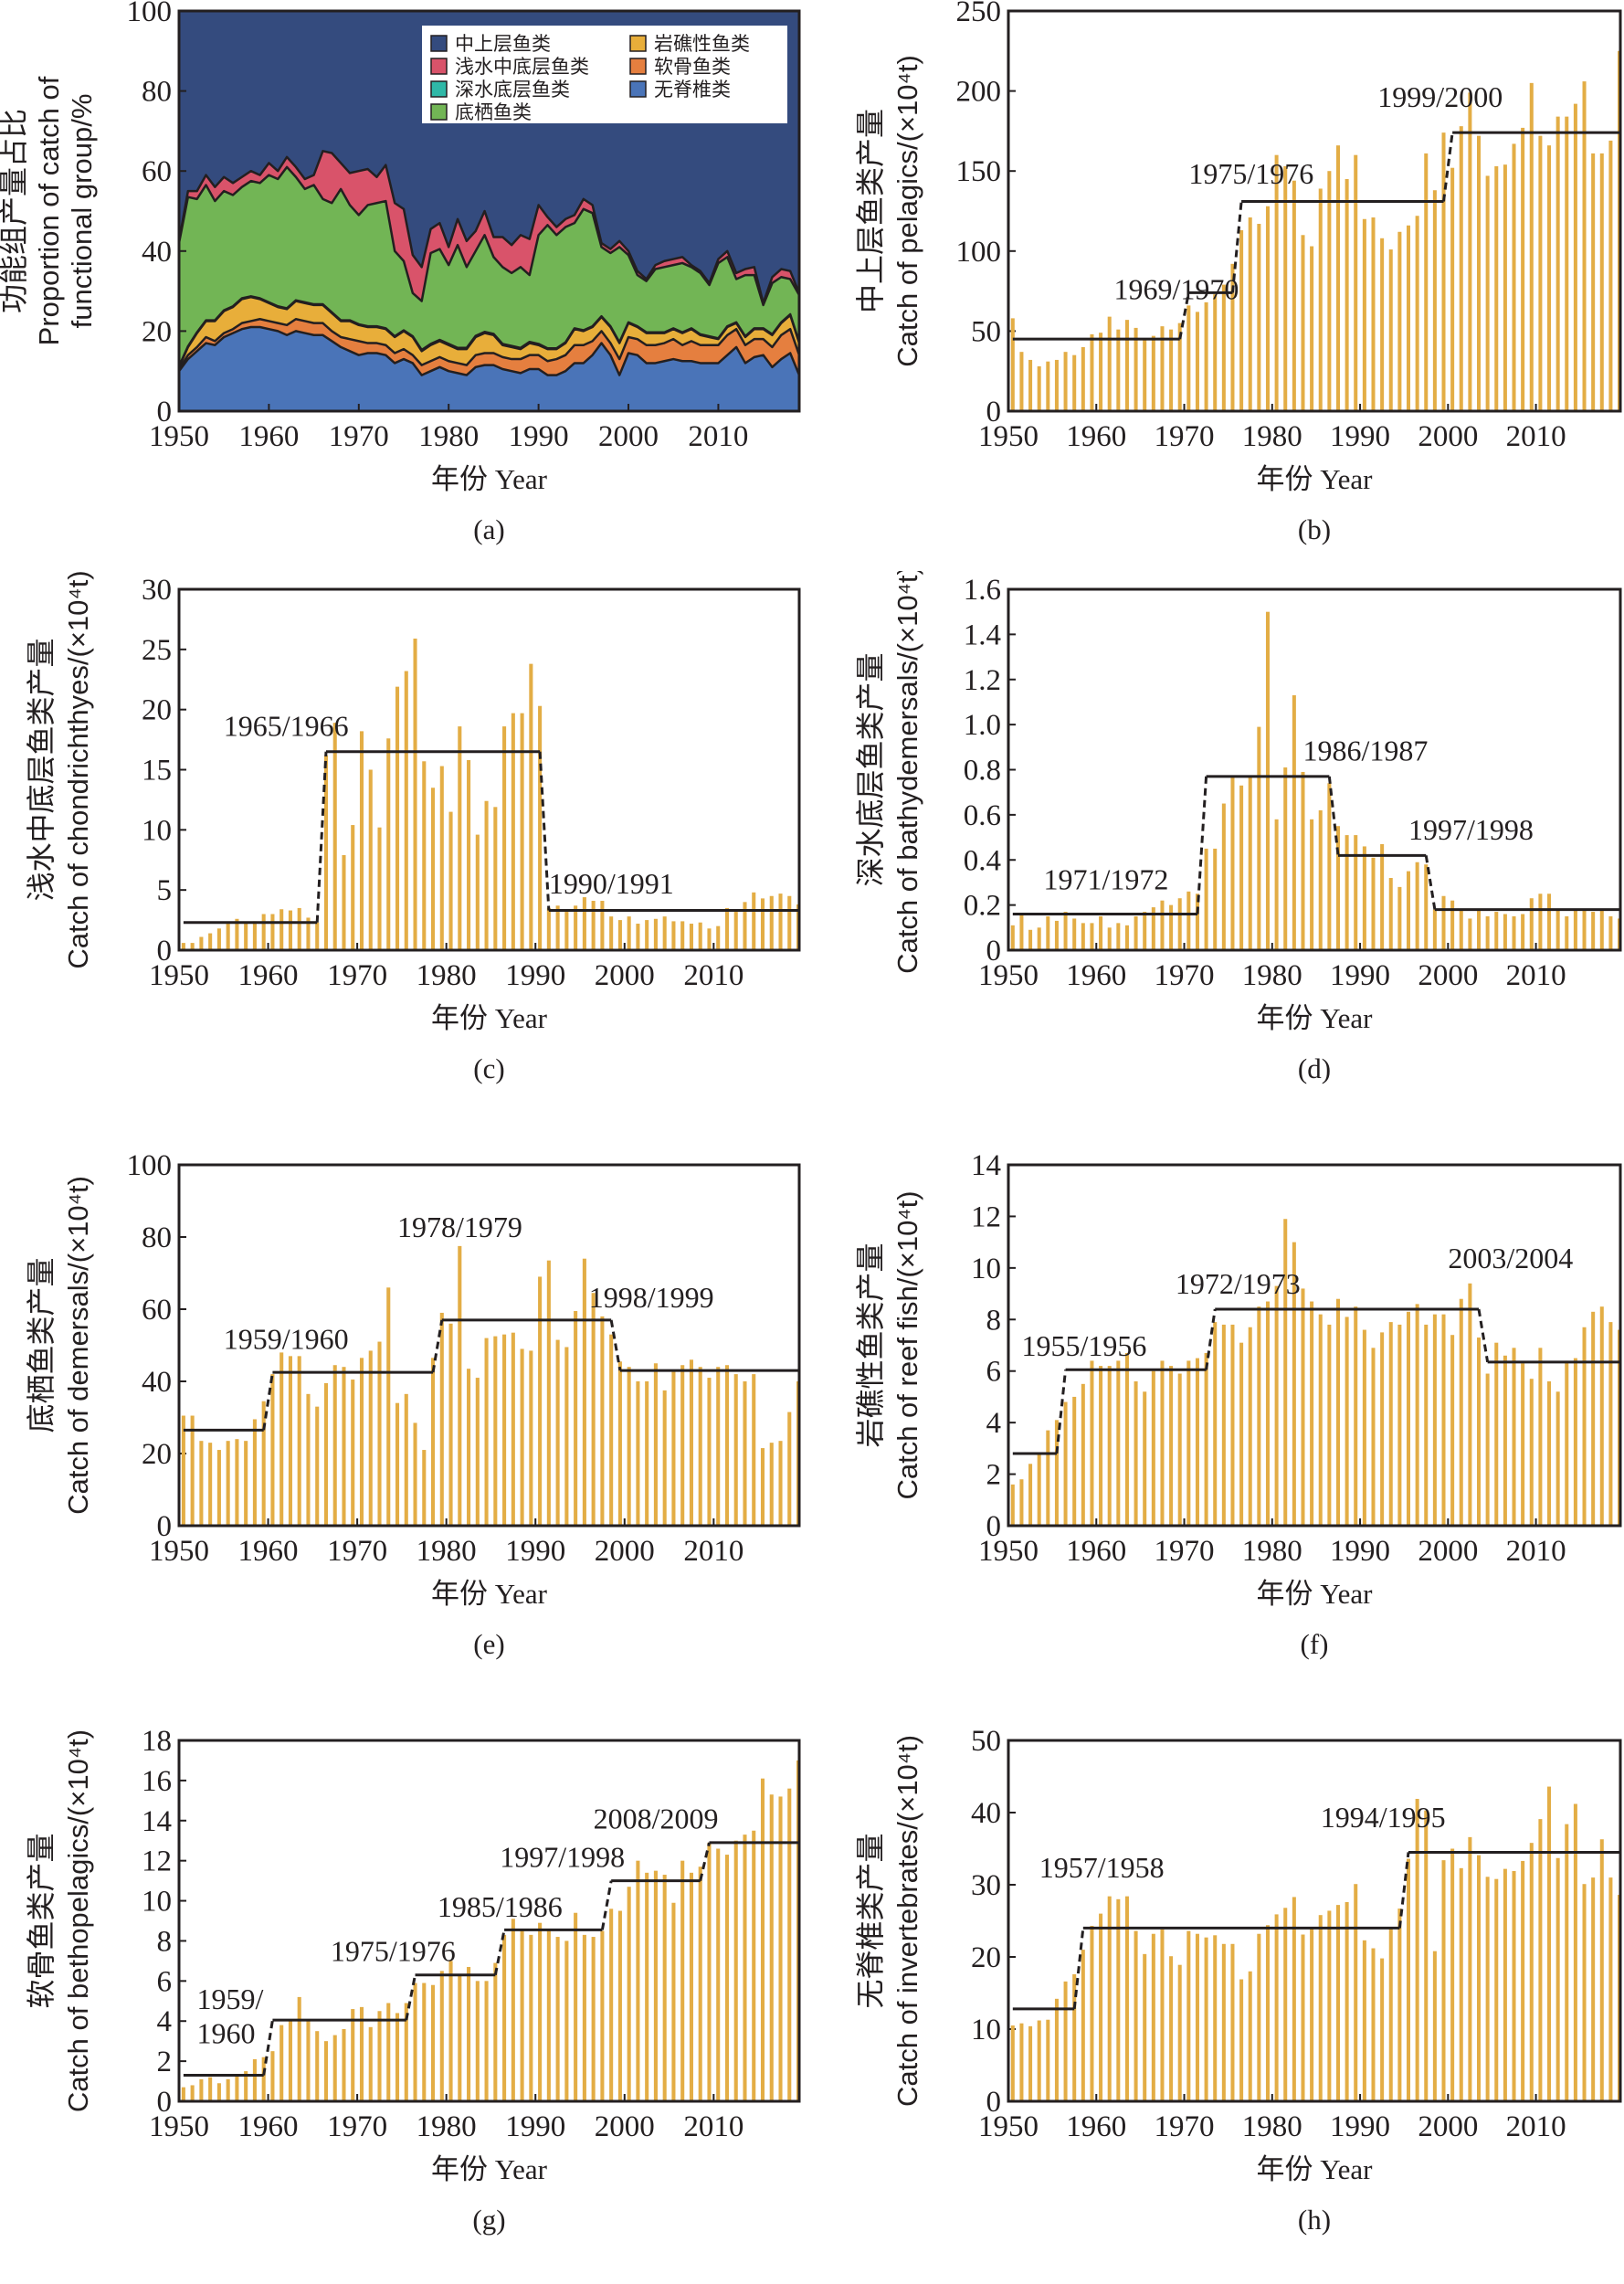  Describe the element at coordinates (398, 1464) in the screenshot. I see `bar-1974` at that location.